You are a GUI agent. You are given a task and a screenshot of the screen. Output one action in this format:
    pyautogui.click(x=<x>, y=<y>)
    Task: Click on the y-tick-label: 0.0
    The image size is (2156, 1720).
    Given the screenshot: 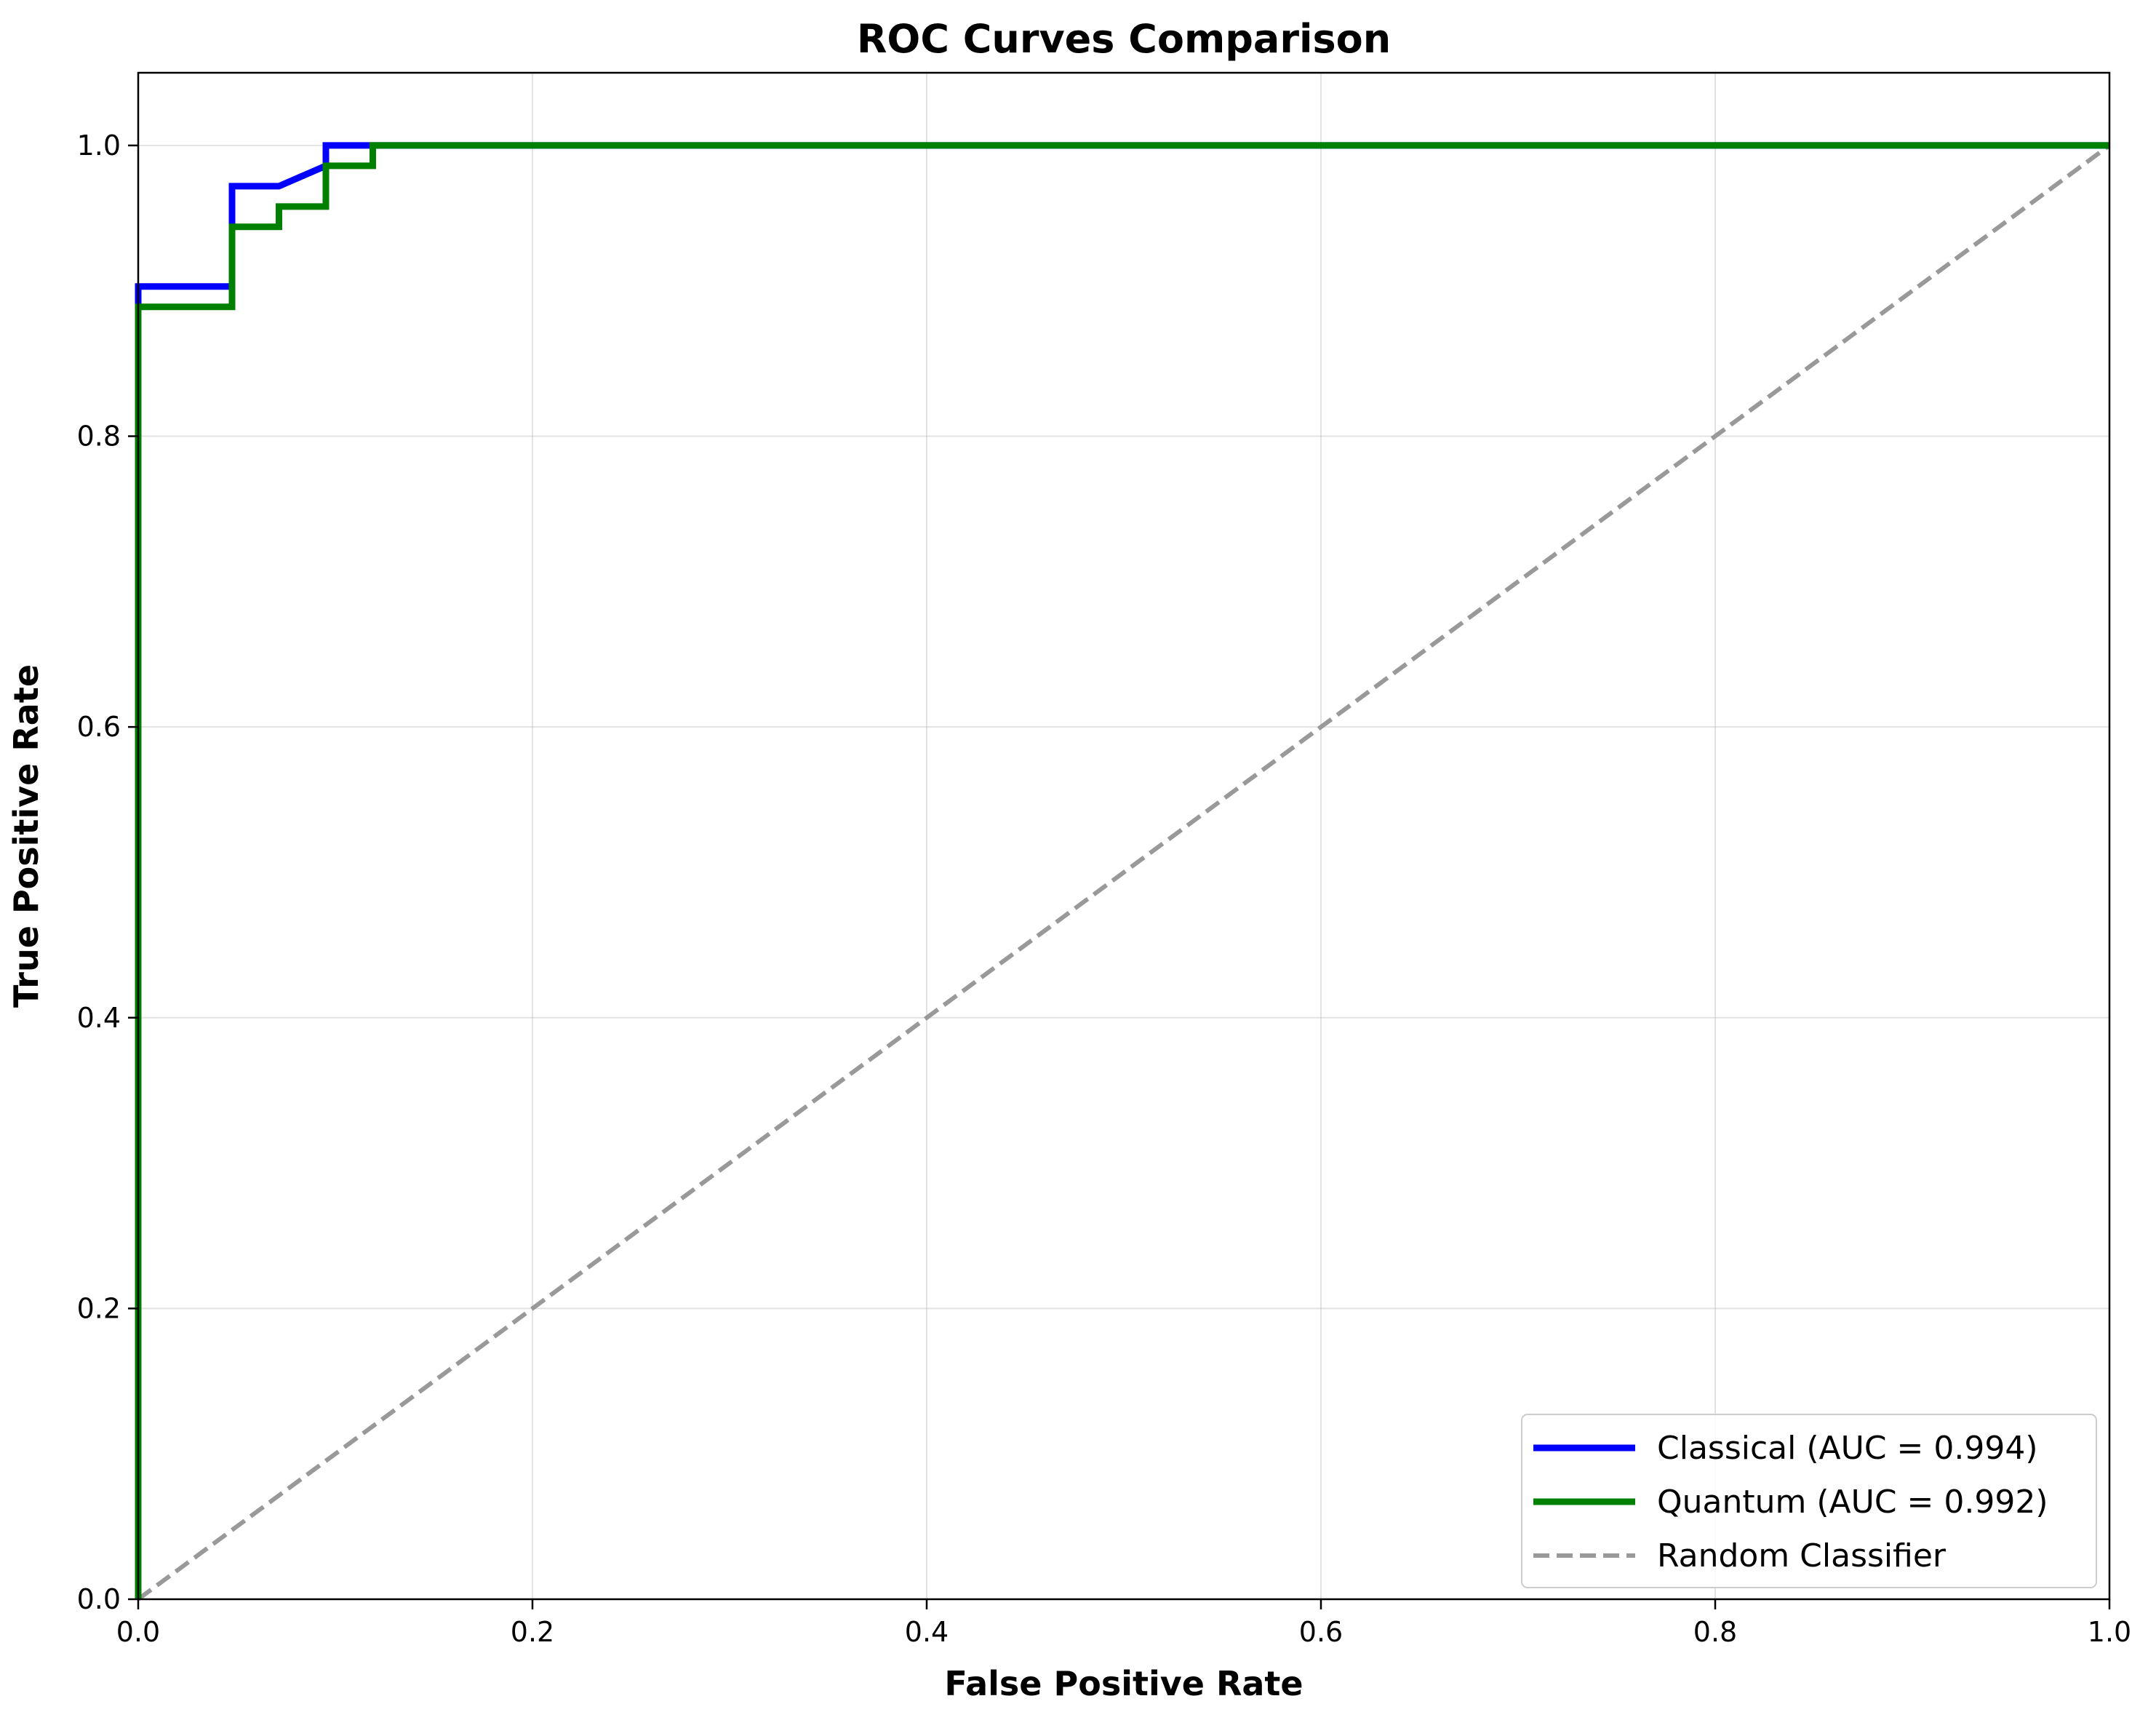 What is the action you would take?
    pyautogui.click(x=99, y=1599)
    